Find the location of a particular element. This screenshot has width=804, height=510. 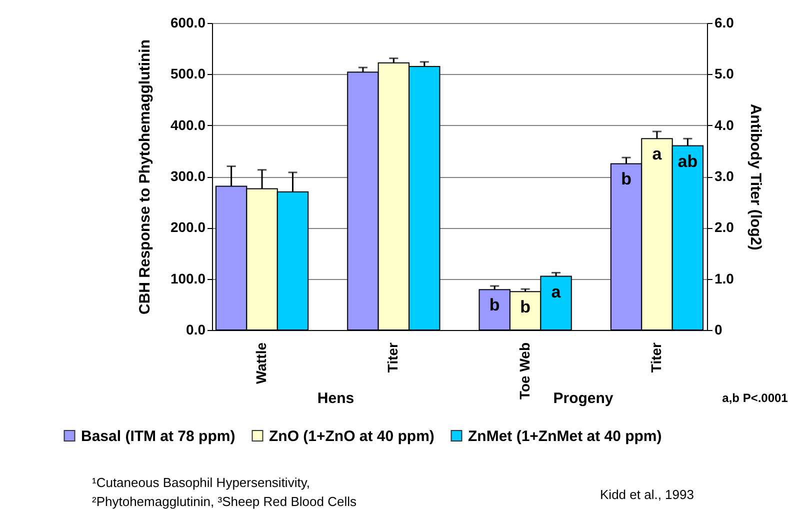

y-tick-label: 300.0 is located at coordinates (188, 176).